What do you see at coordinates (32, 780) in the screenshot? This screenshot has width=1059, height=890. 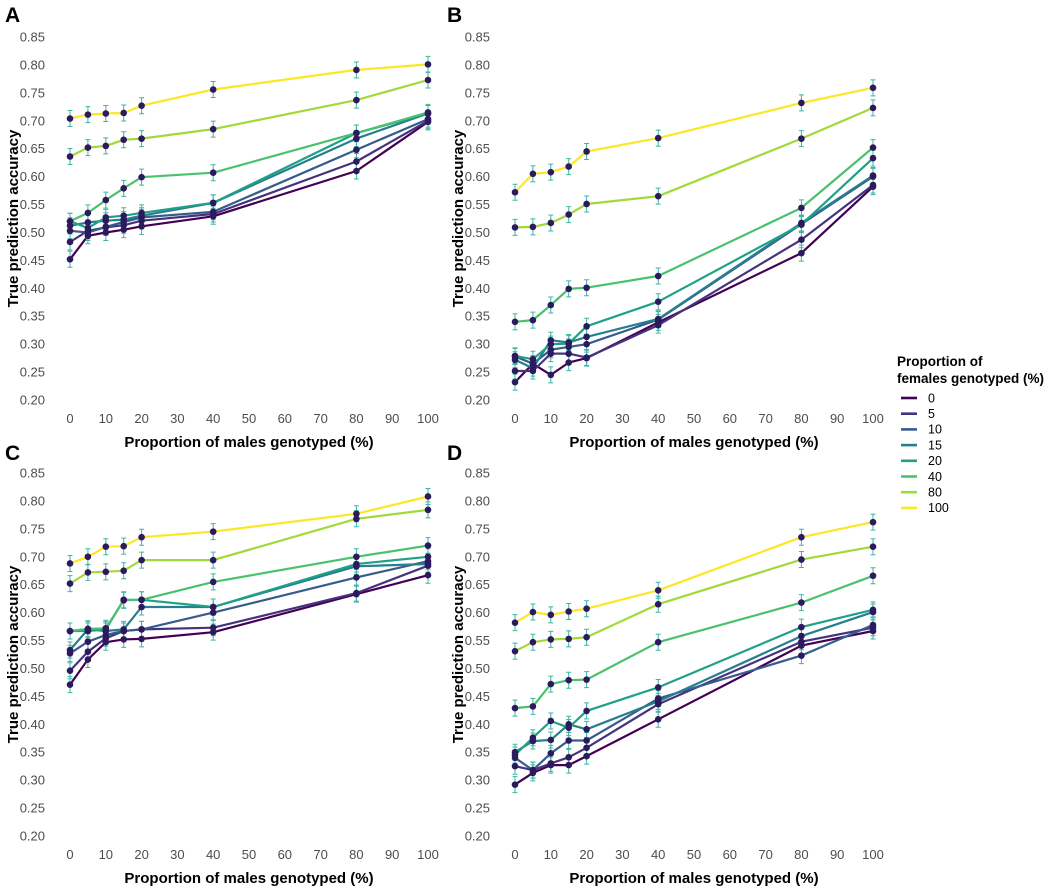 I see `y-tick-label: 0.30` at bounding box center [32, 780].